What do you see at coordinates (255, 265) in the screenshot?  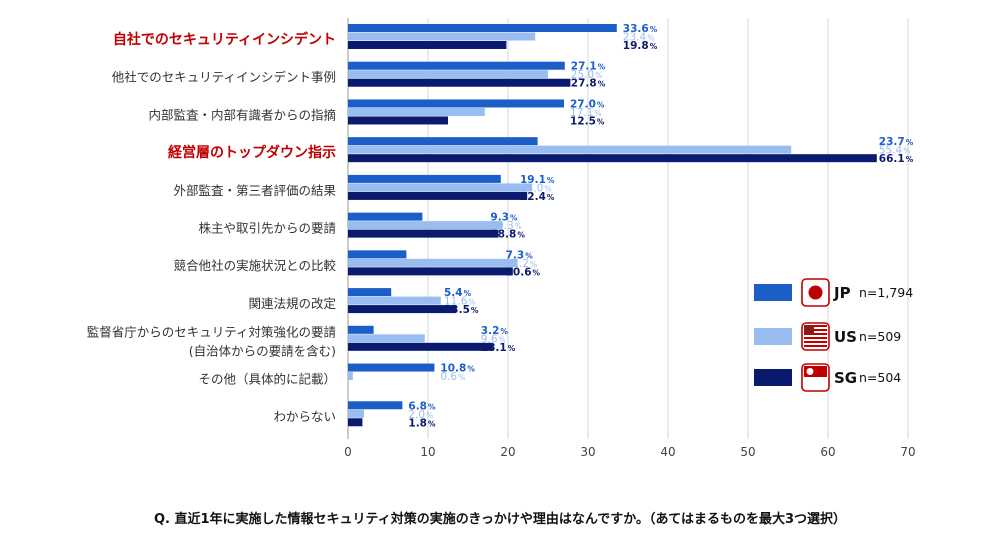 I see `category-label: 競合他社の実施状況との比較` at bounding box center [255, 265].